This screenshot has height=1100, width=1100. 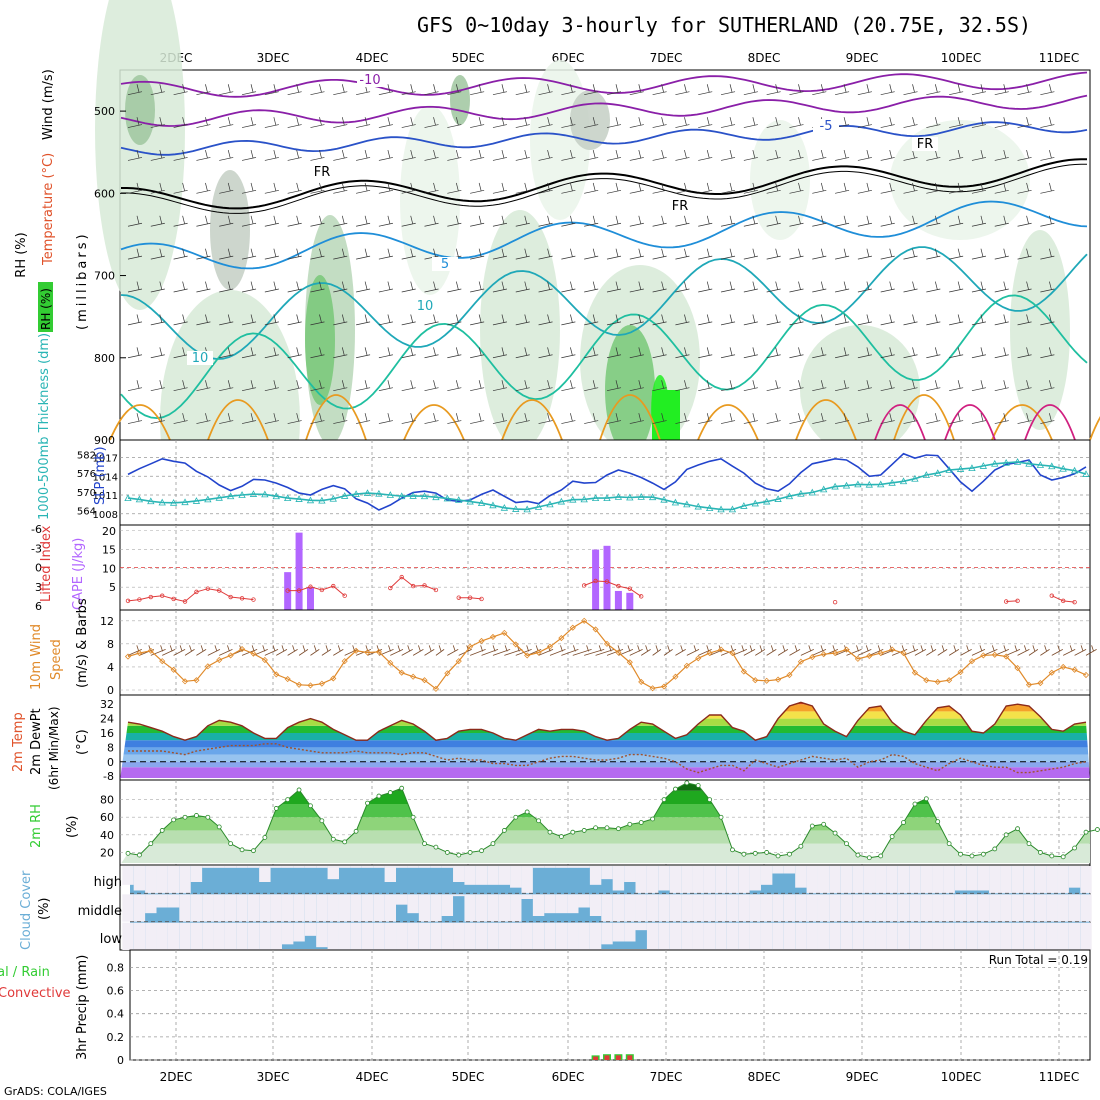 I want to click on pressure-tick-label: 600, so click(x=104, y=193).